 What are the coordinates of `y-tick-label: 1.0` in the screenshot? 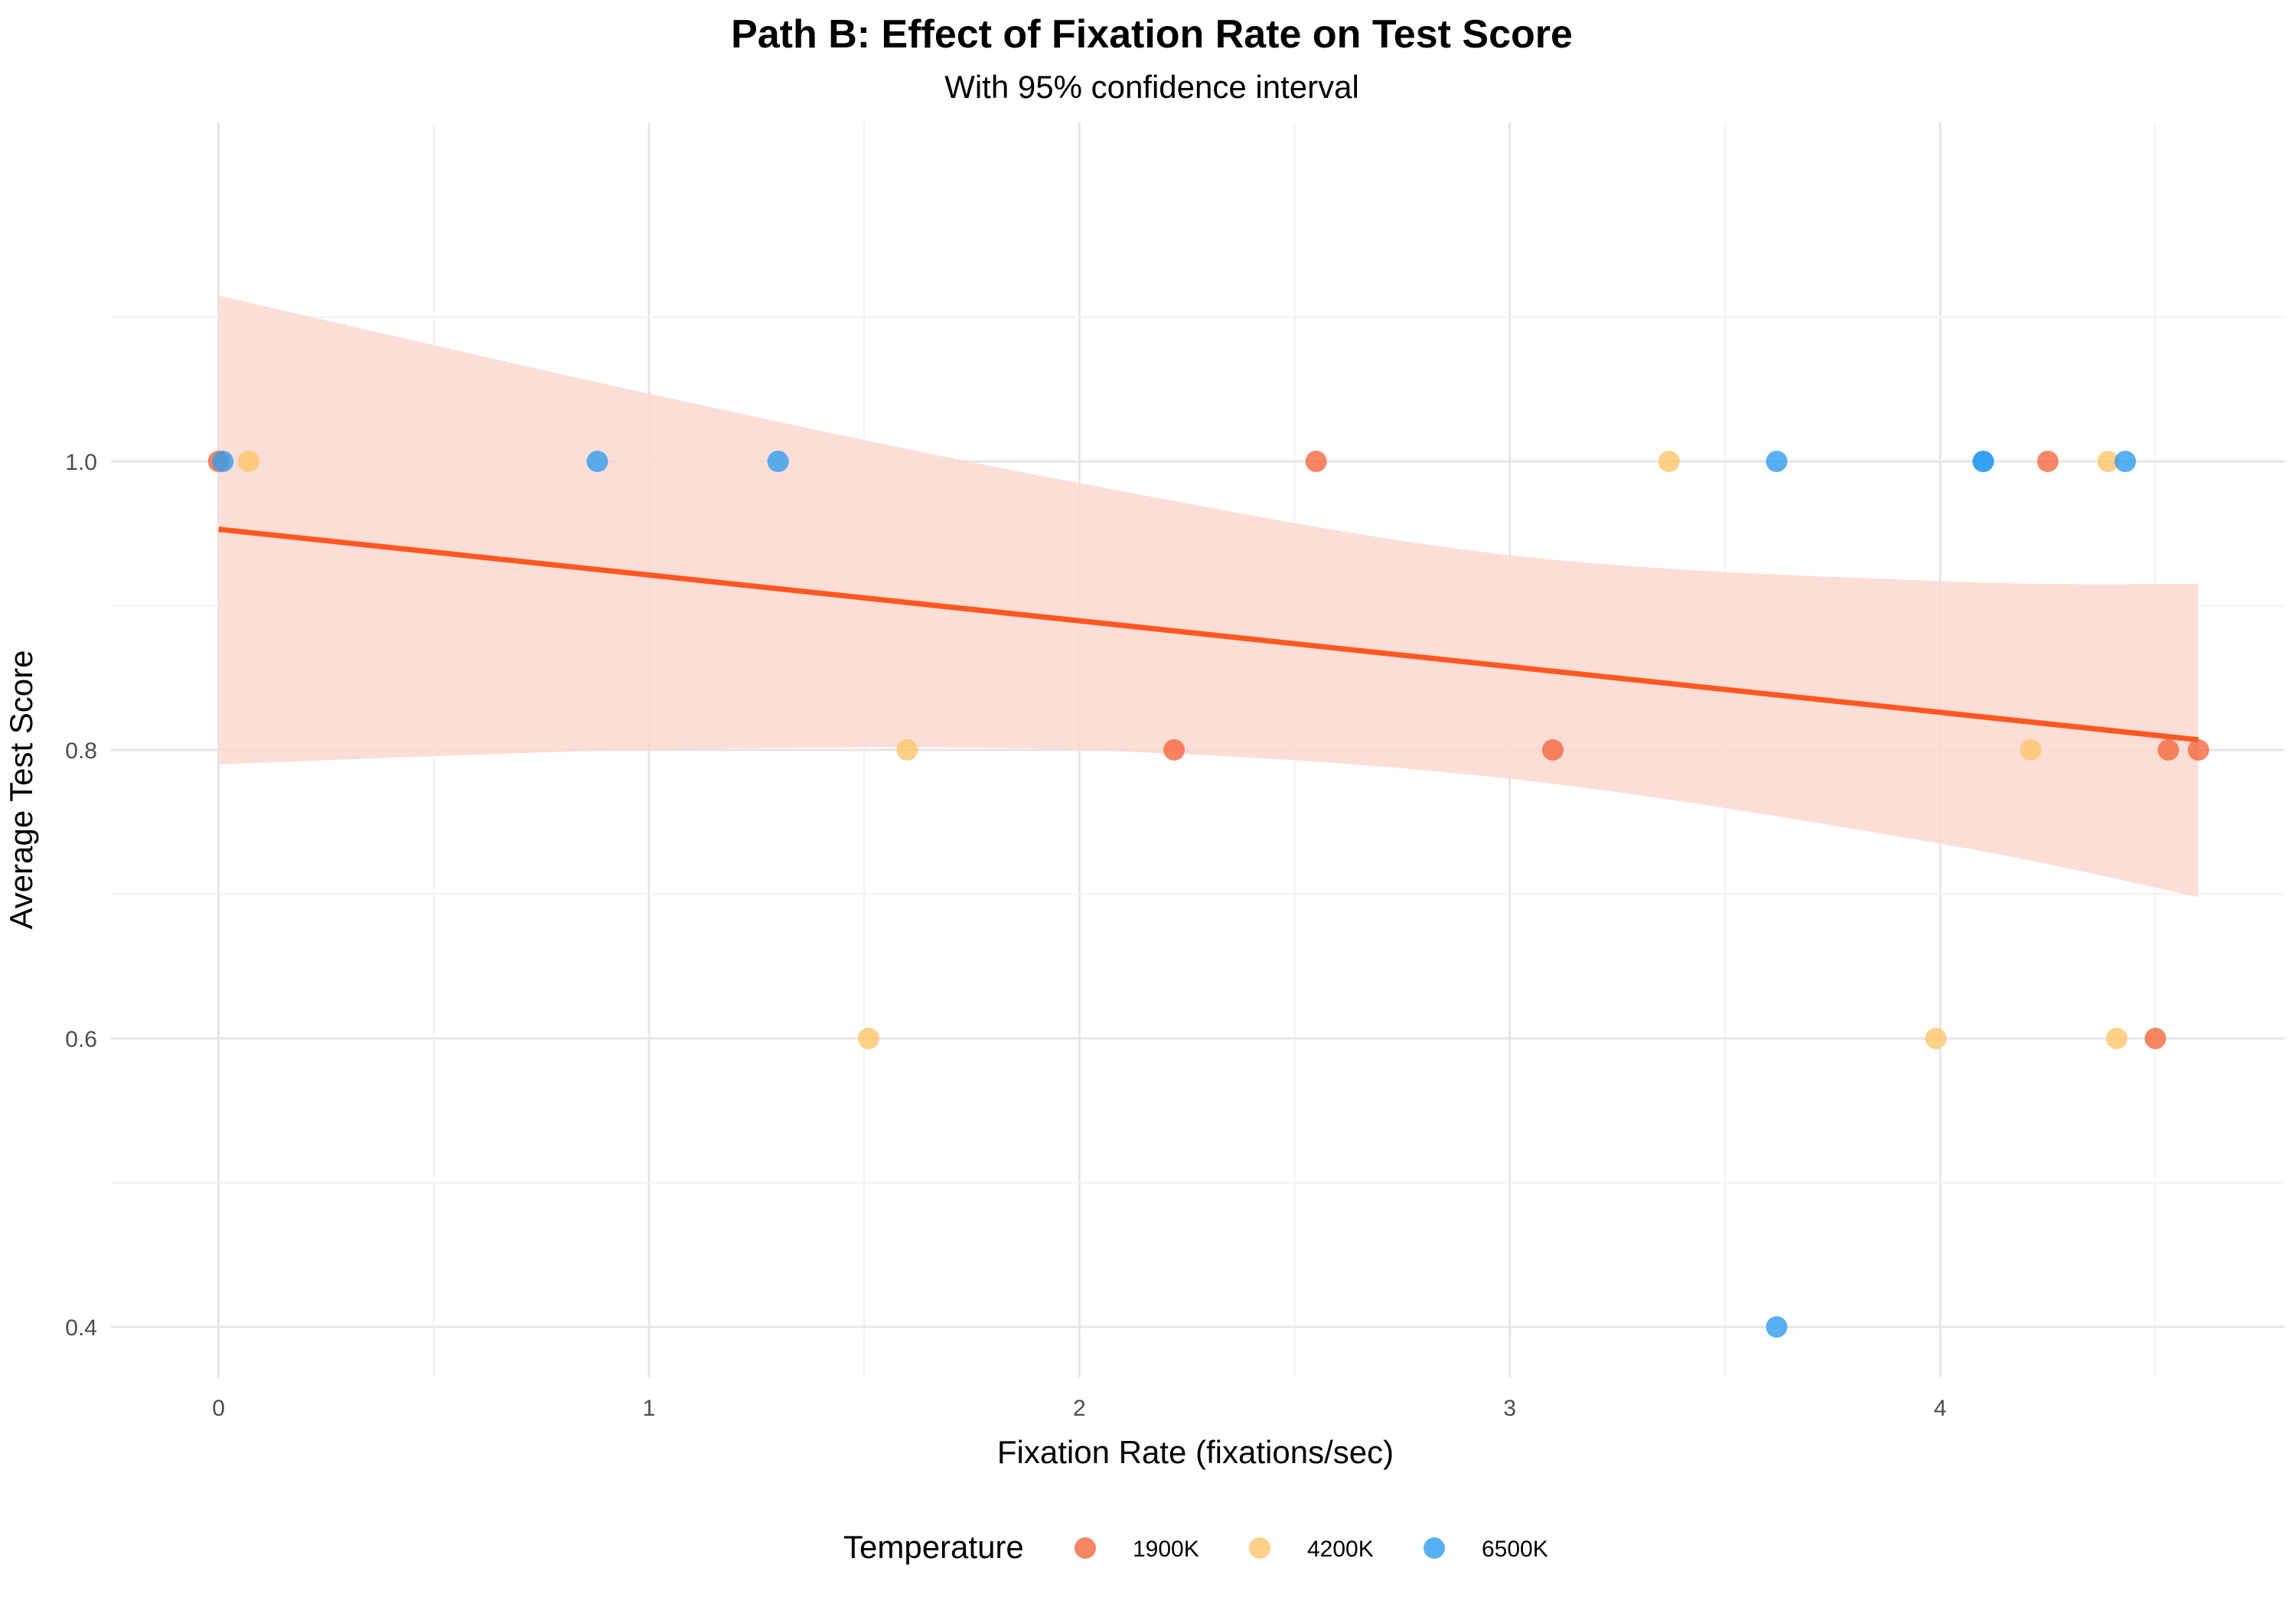 It's located at (81, 463).